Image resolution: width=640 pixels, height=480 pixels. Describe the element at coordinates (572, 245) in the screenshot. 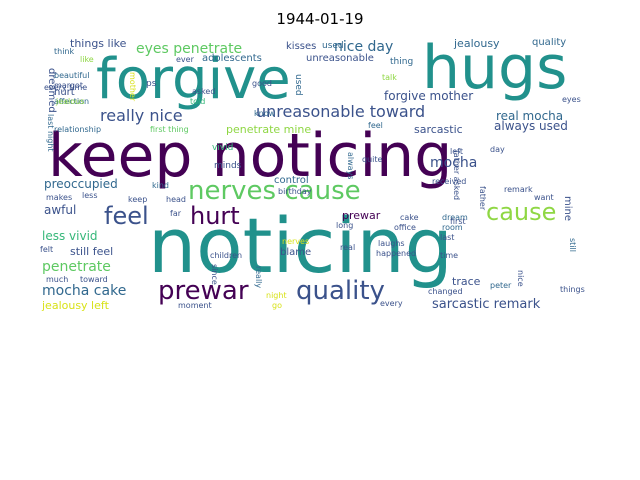

I see `word: still` at that location.